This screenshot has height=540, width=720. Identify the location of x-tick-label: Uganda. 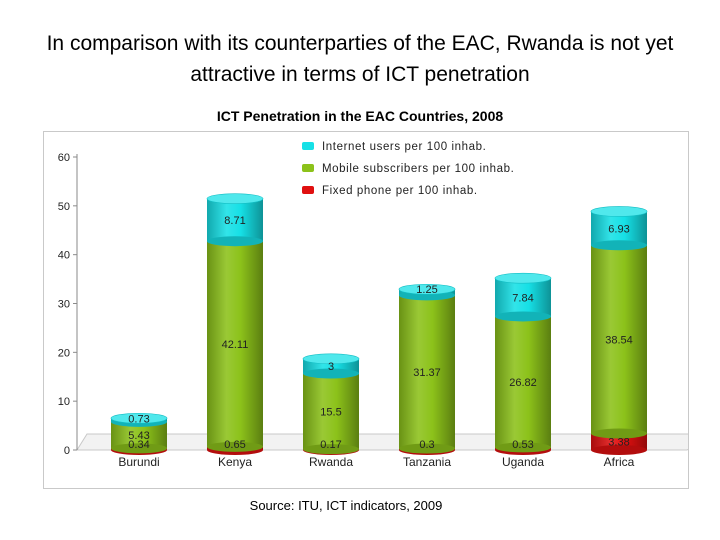
(523, 462).